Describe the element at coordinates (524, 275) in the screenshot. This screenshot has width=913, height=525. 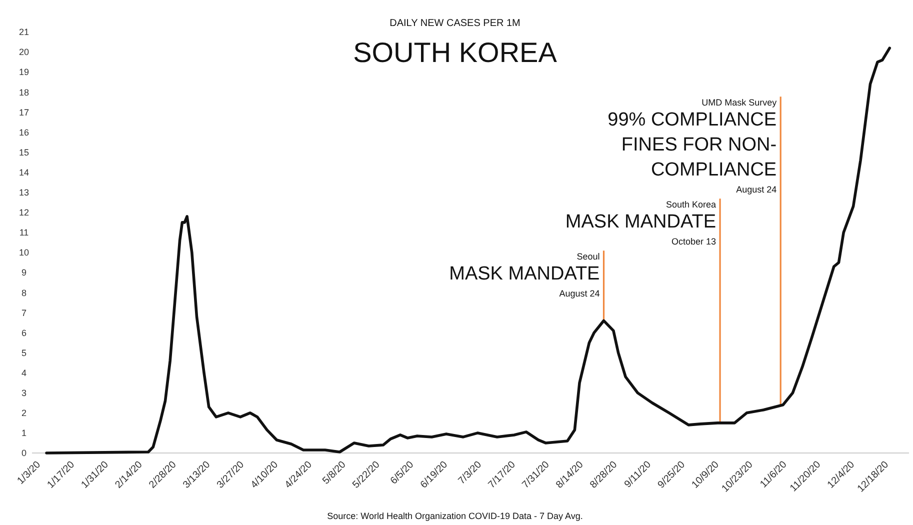
I see `ref-line-label: Seoul MASK MANDATE August 24` at that location.